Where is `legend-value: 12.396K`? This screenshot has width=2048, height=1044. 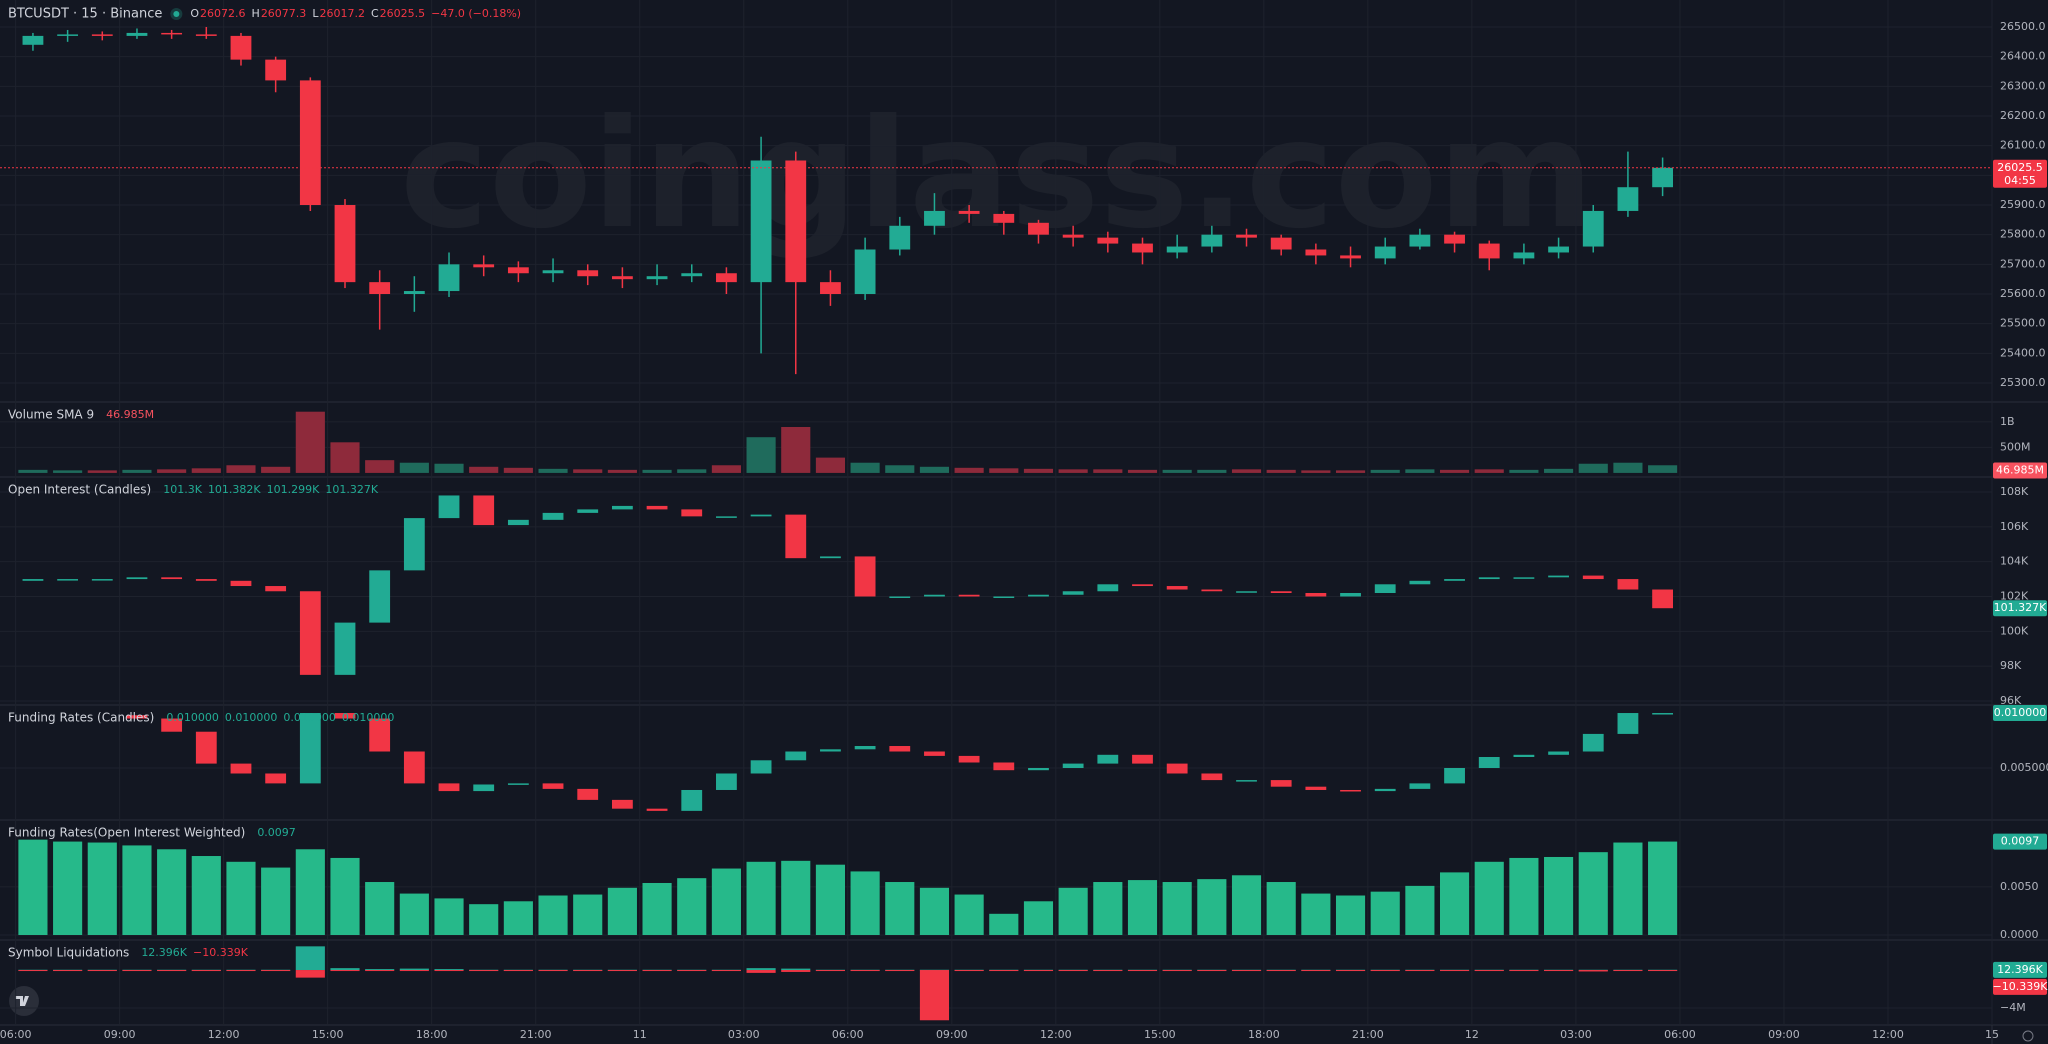 legend-value: 12.396K is located at coordinates (164, 952).